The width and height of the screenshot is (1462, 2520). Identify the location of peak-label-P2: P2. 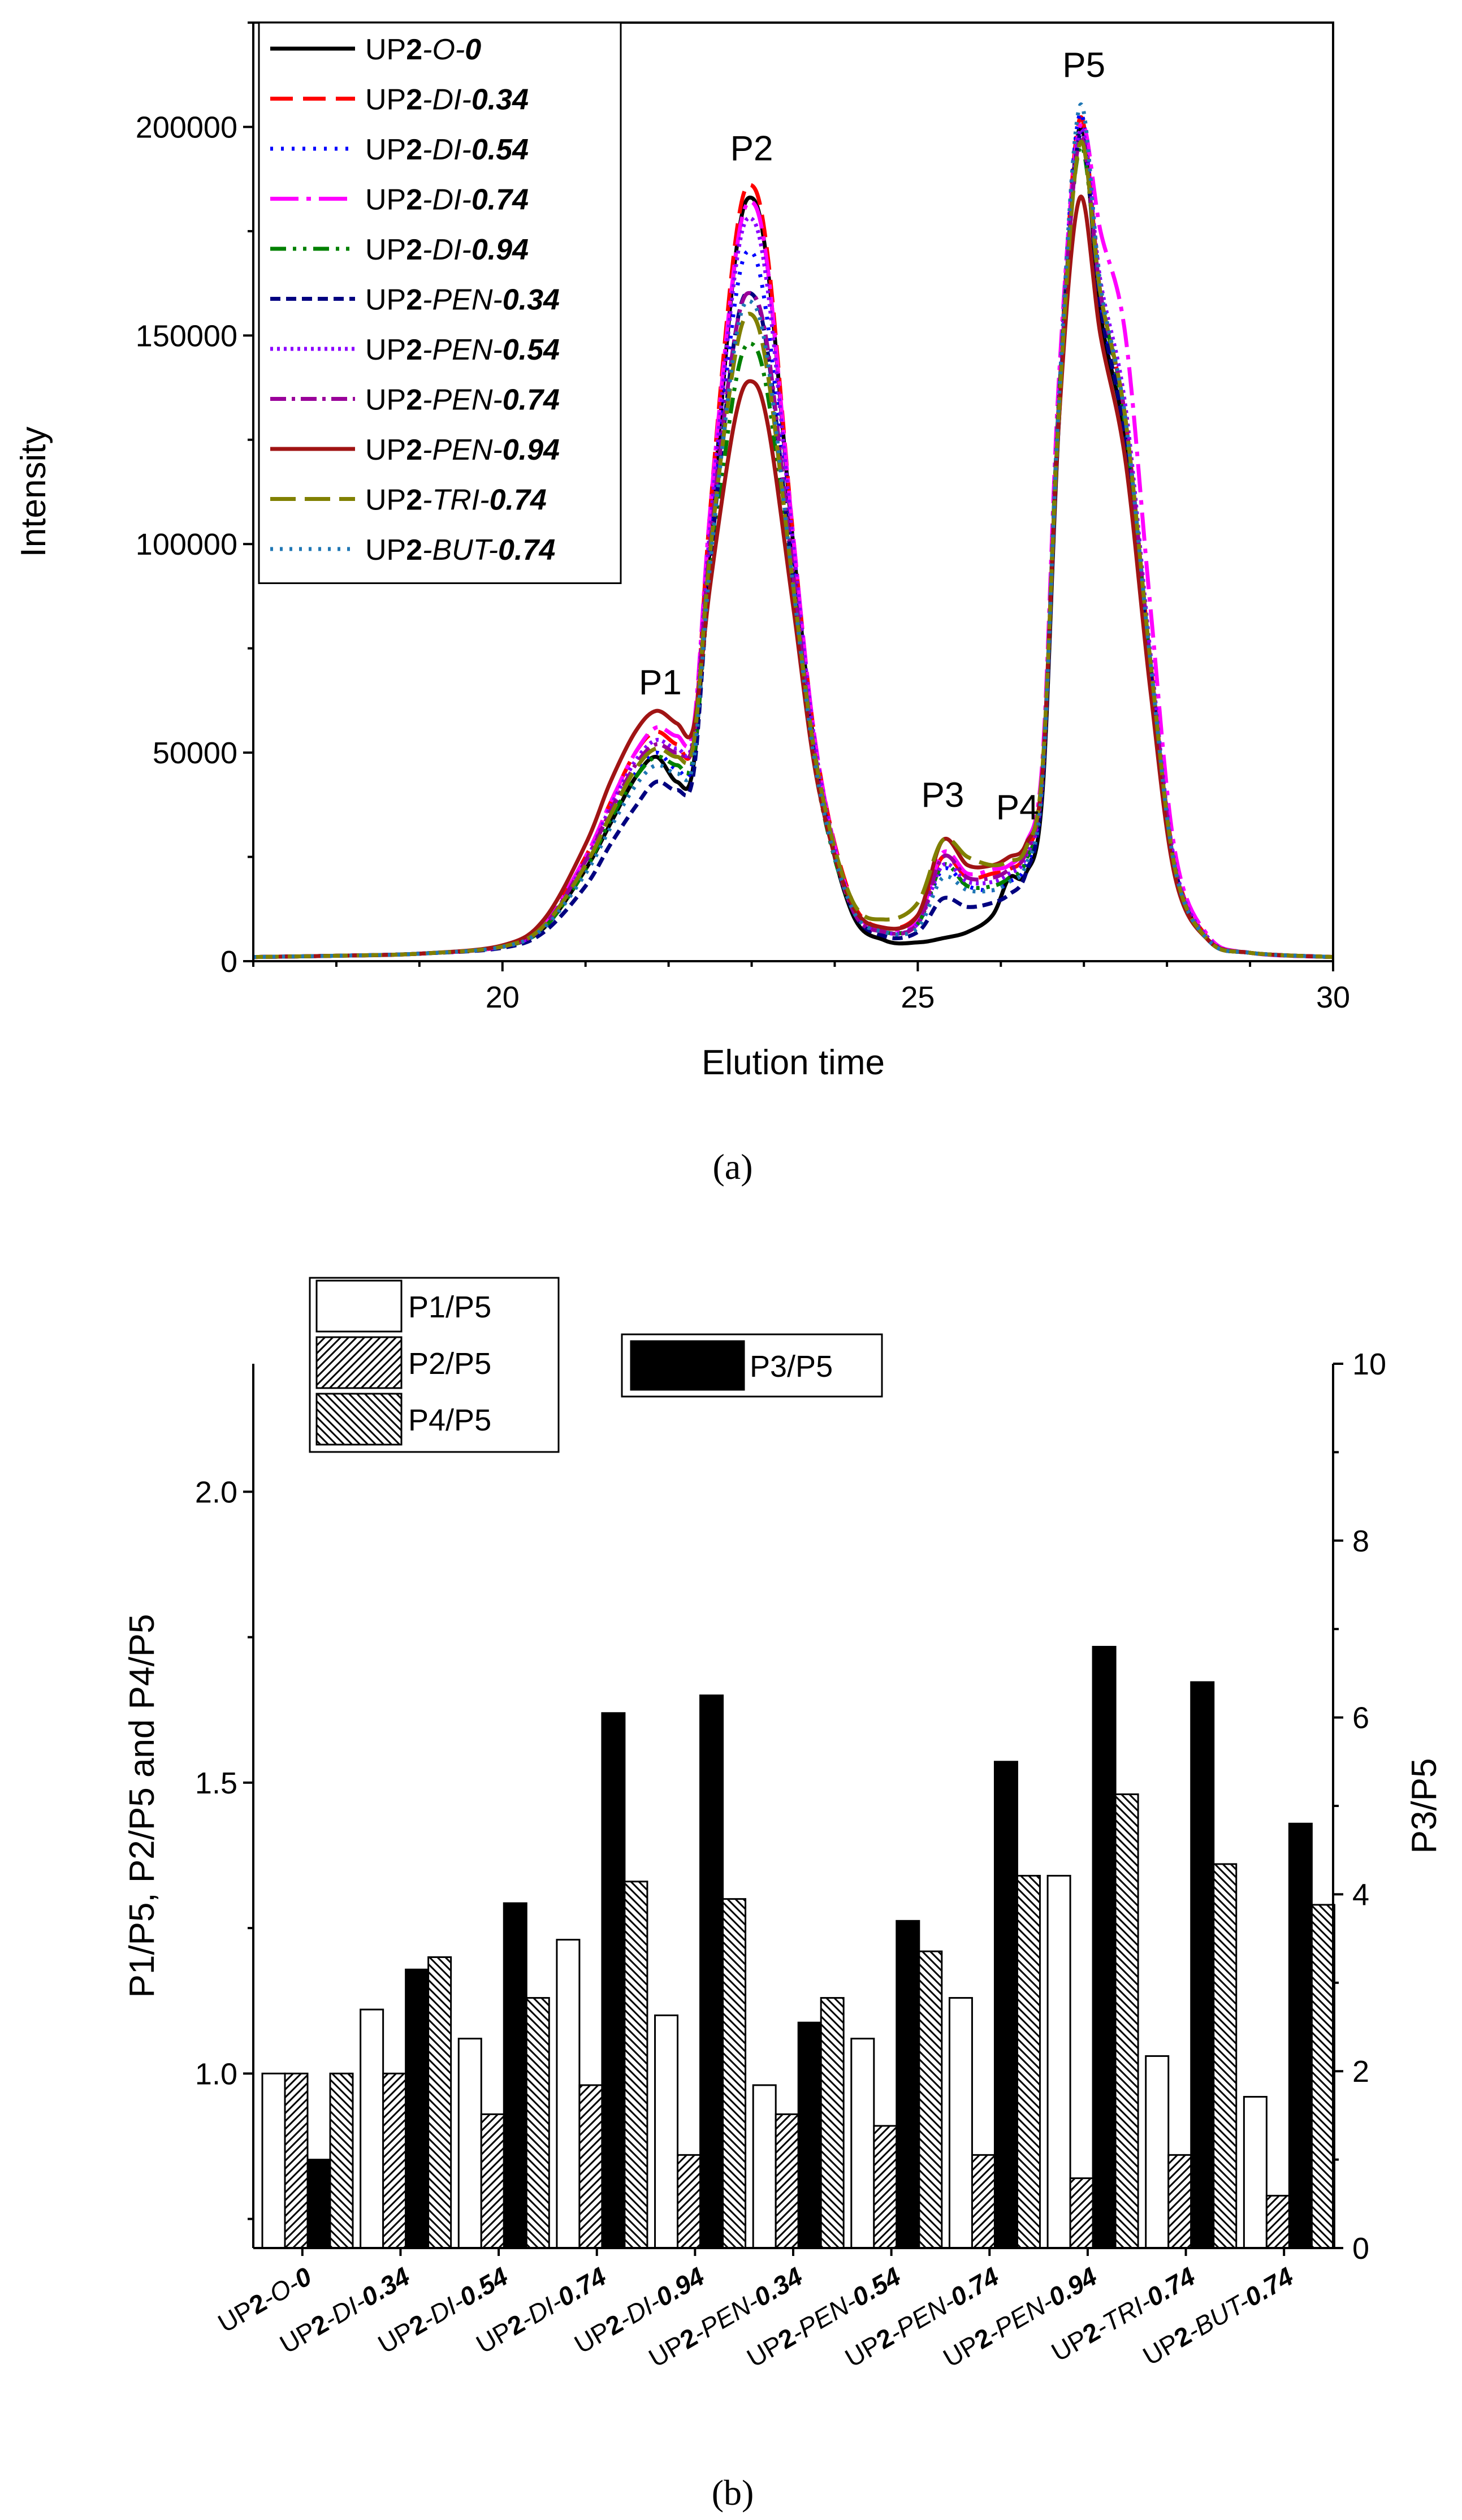
(751, 148).